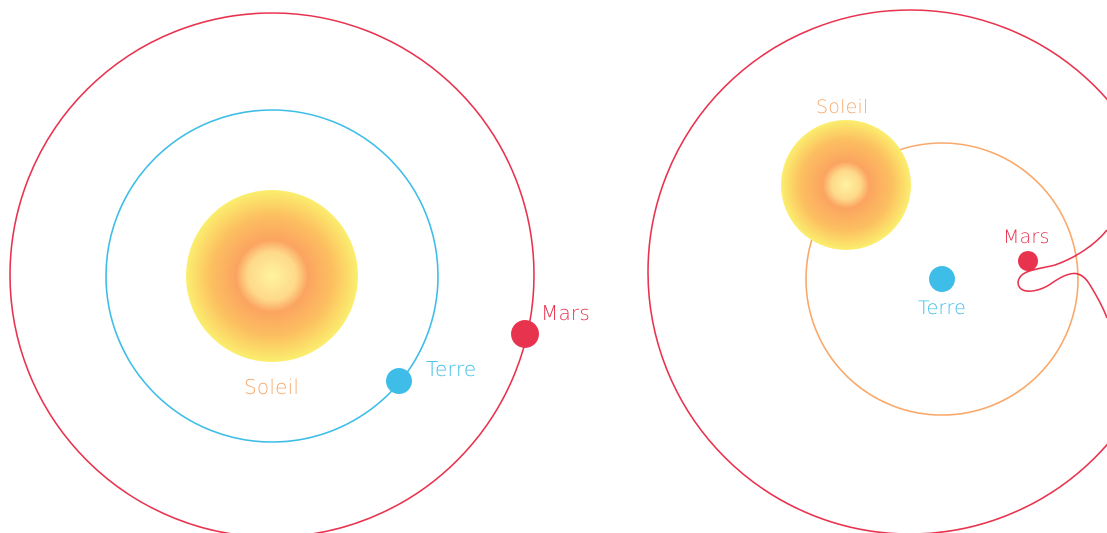 The width and height of the screenshot is (1107, 533). Describe the element at coordinates (1062, 274) in the screenshot. I see `mars-retrograde-loop` at that location.